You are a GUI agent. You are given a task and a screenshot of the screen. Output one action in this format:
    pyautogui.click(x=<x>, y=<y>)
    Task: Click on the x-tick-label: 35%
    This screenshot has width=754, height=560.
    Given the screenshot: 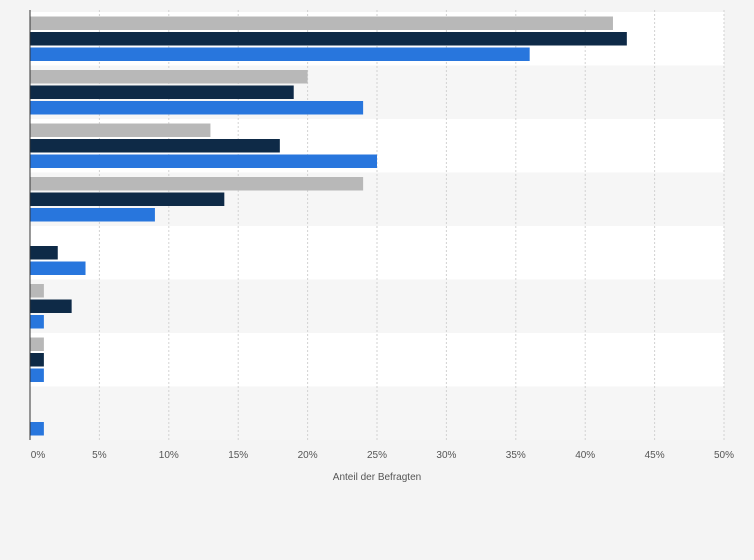 What is the action you would take?
    pyautogui.click(x=516, y=455)
    